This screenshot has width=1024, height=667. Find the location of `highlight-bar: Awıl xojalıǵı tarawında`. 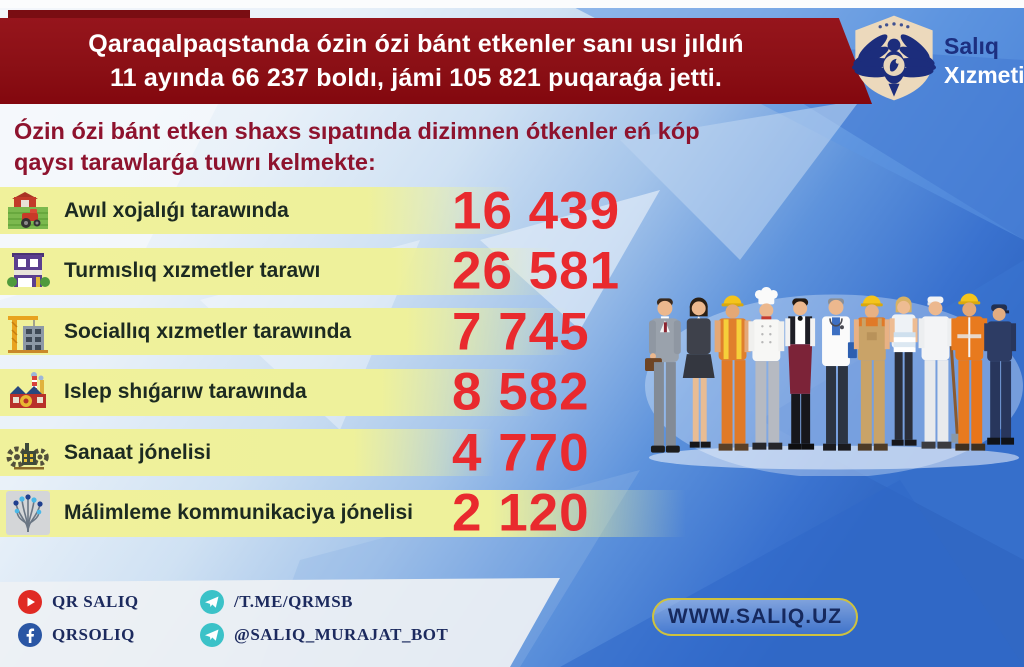

highlight-bar: Awıl xojalıǵı tarawında is located at coordinates (262, 210).